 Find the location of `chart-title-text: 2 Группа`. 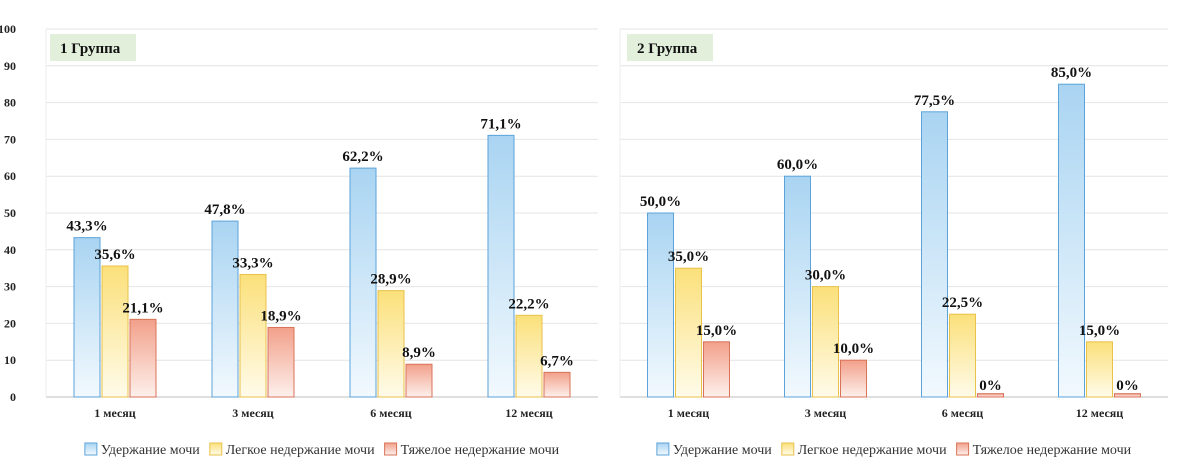

chart-title-text: 2 Группа is located at coordinates (667, 49).